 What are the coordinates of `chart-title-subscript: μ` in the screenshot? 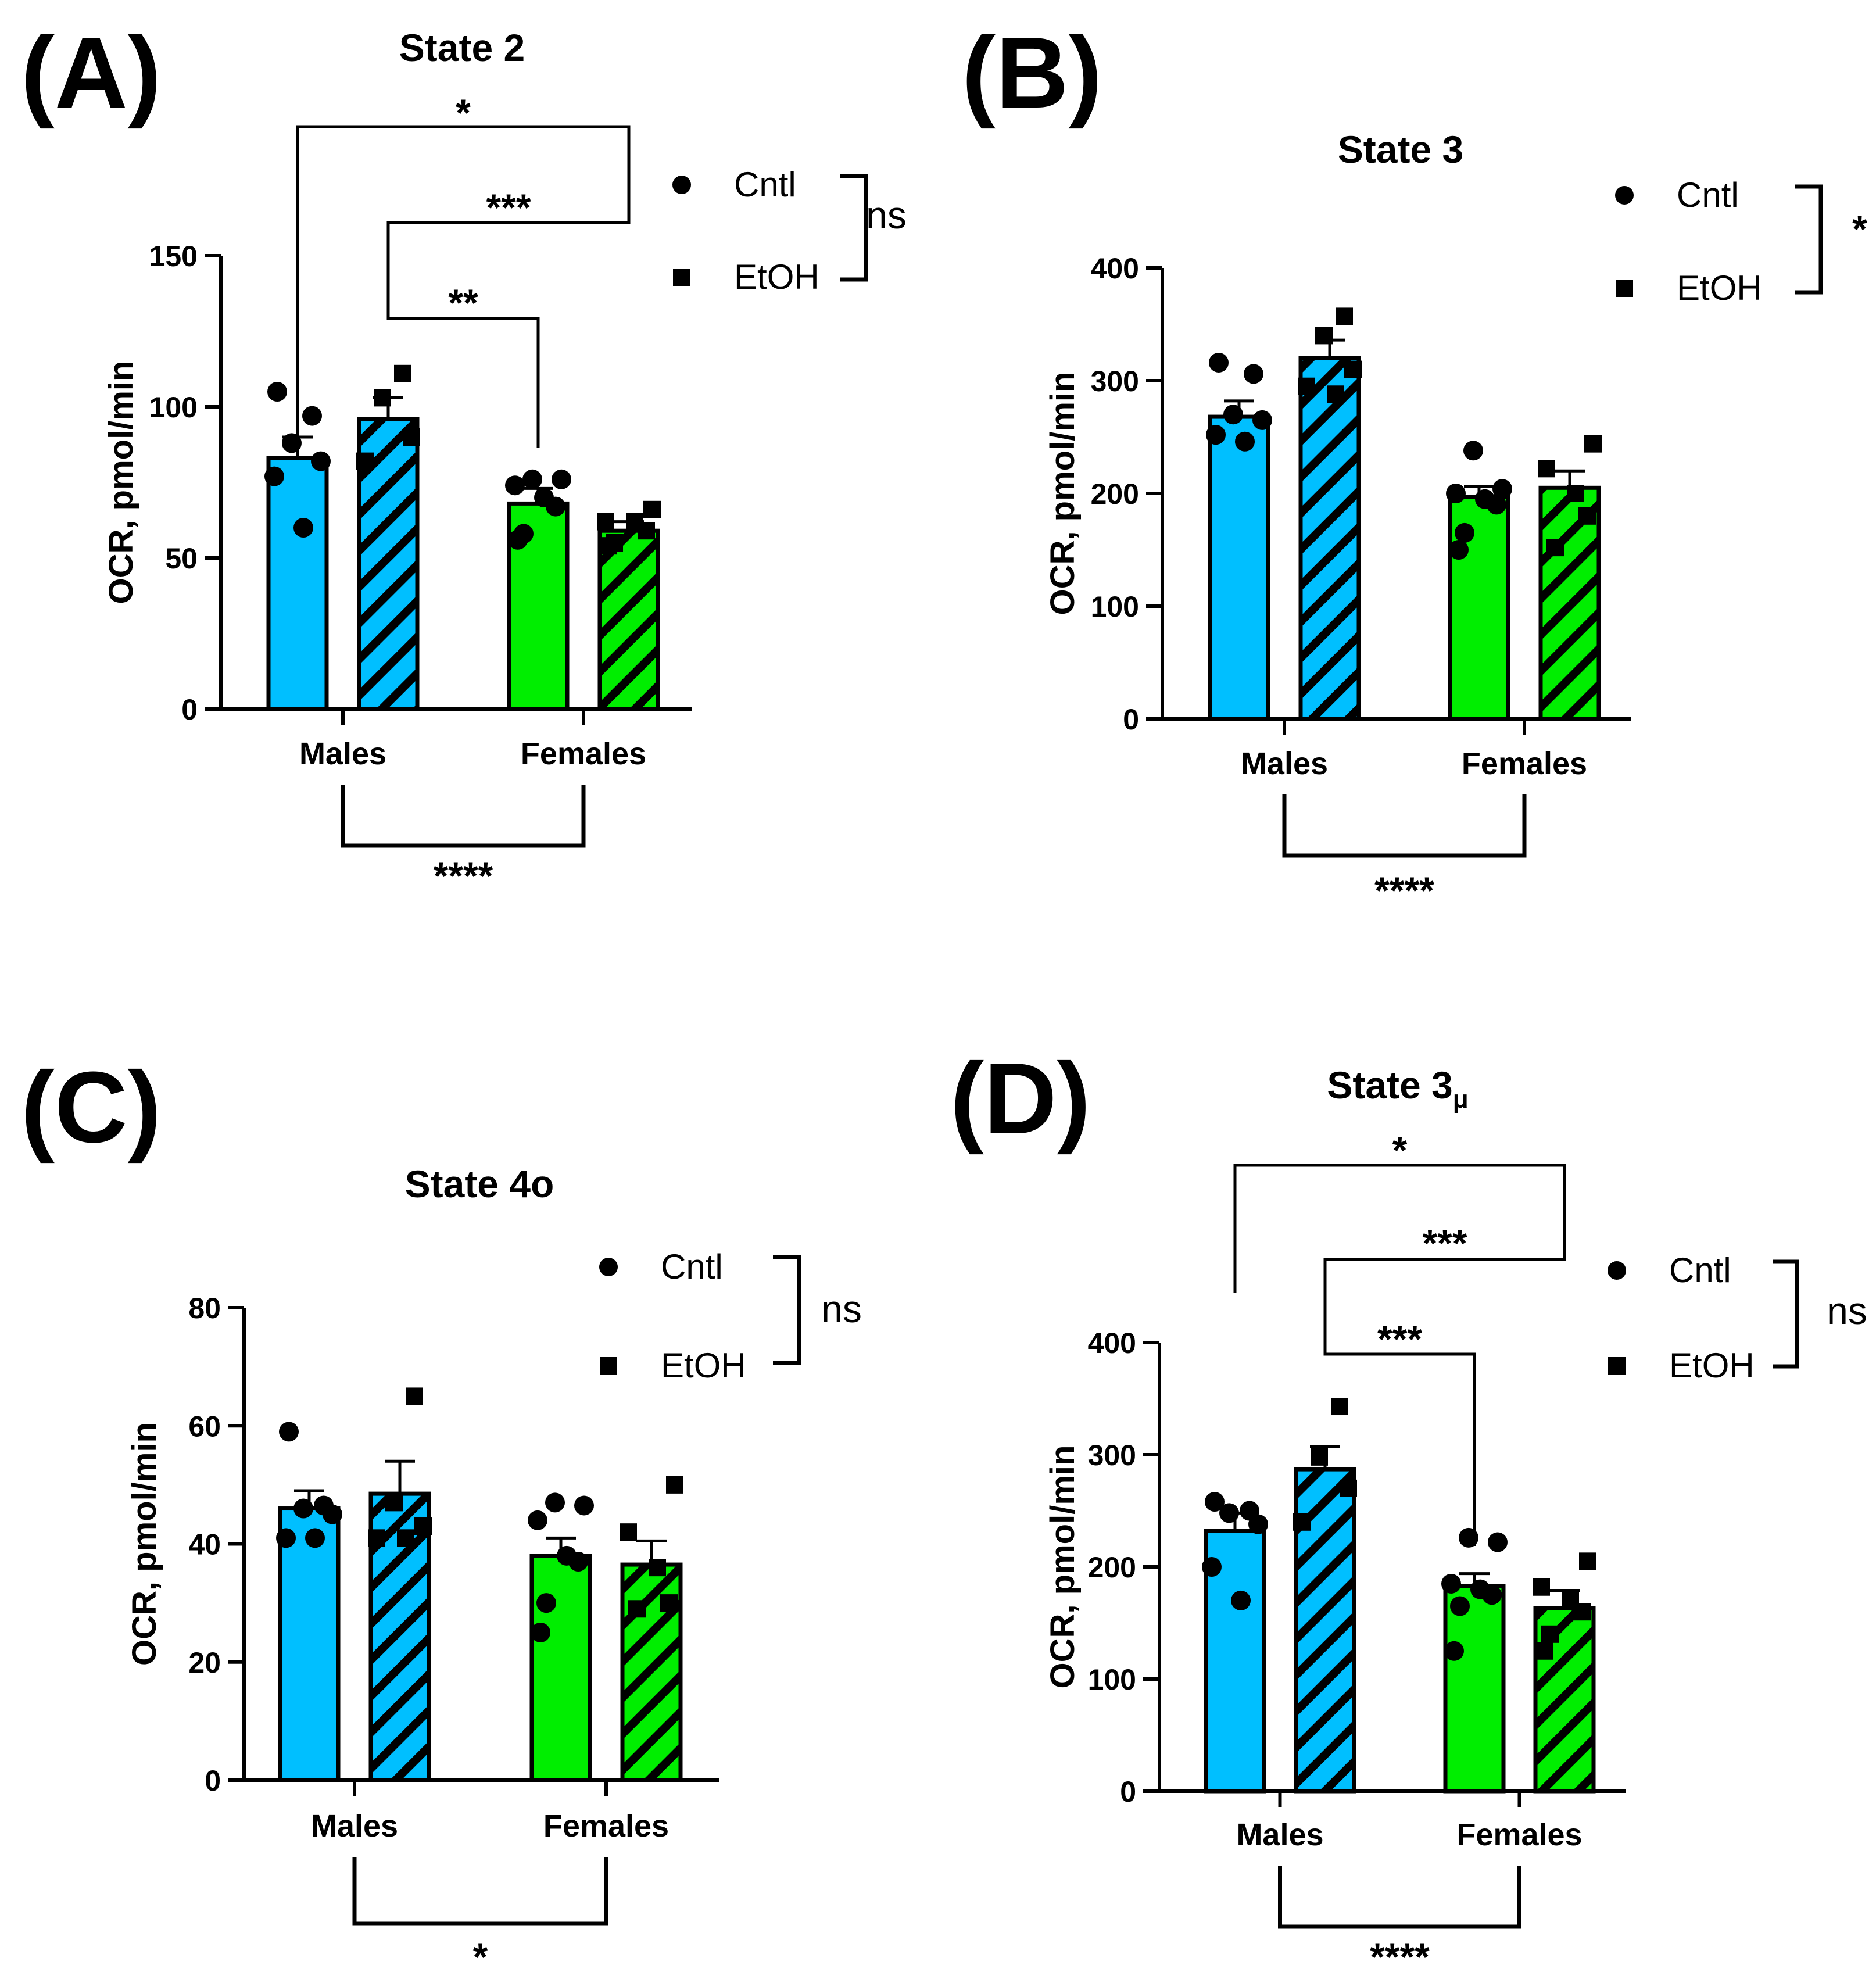 It's located at (1461, 1099).